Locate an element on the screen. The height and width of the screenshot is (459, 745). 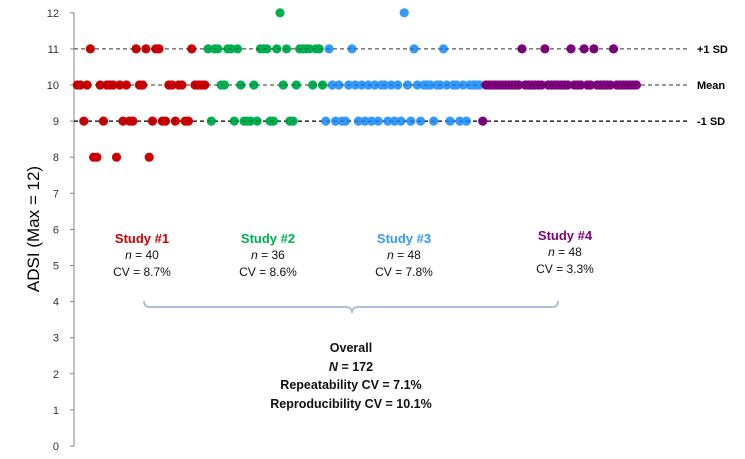
study-3-n: n = 48 is located at coordinates (404, 255).